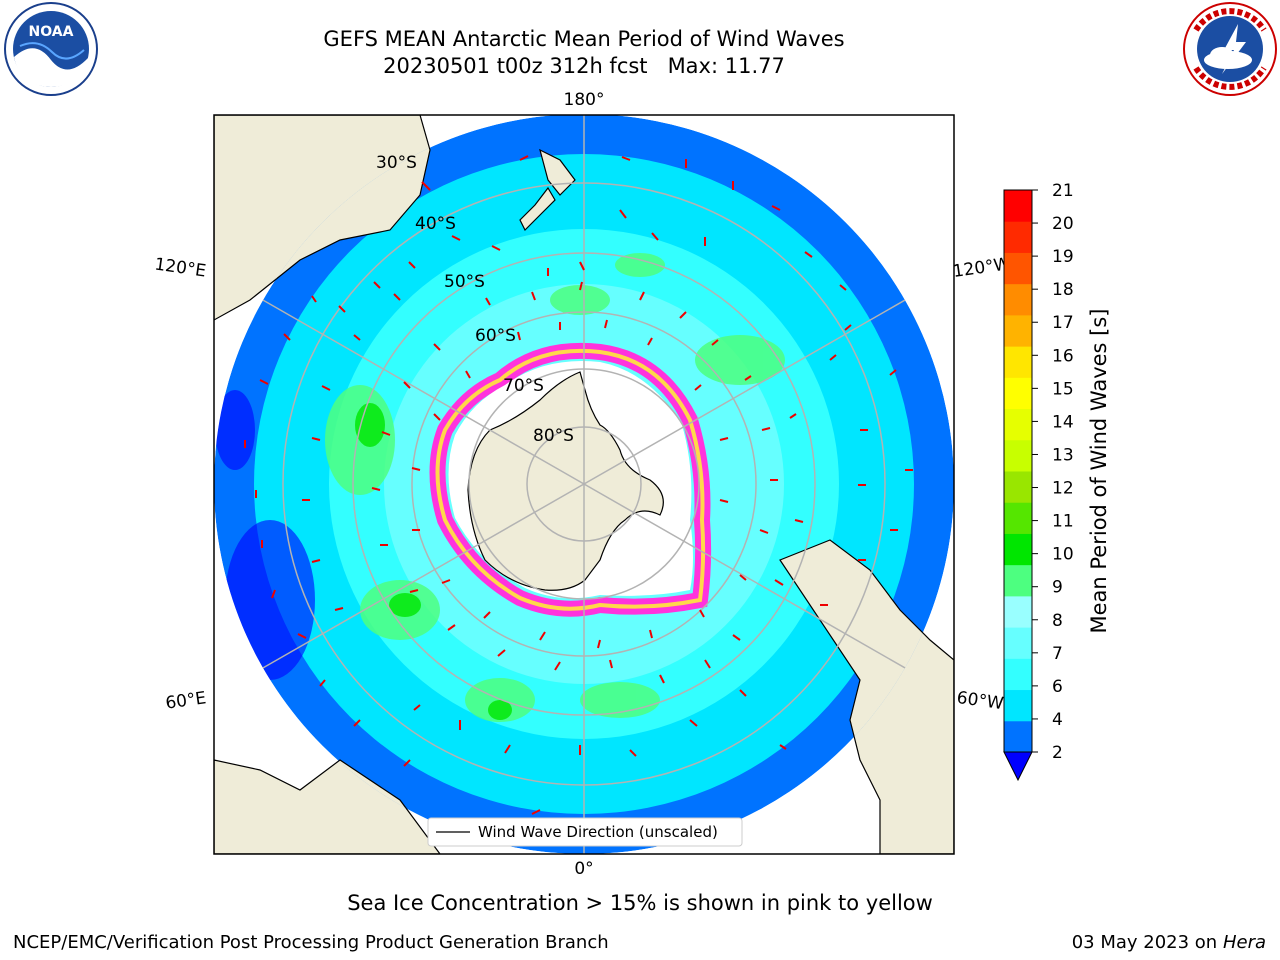 This screenshot has height=960, width=1280. Describe the element at coordinates (185, 700) in the screenshot. I see `lon-label-60e: 60°E` at that location.